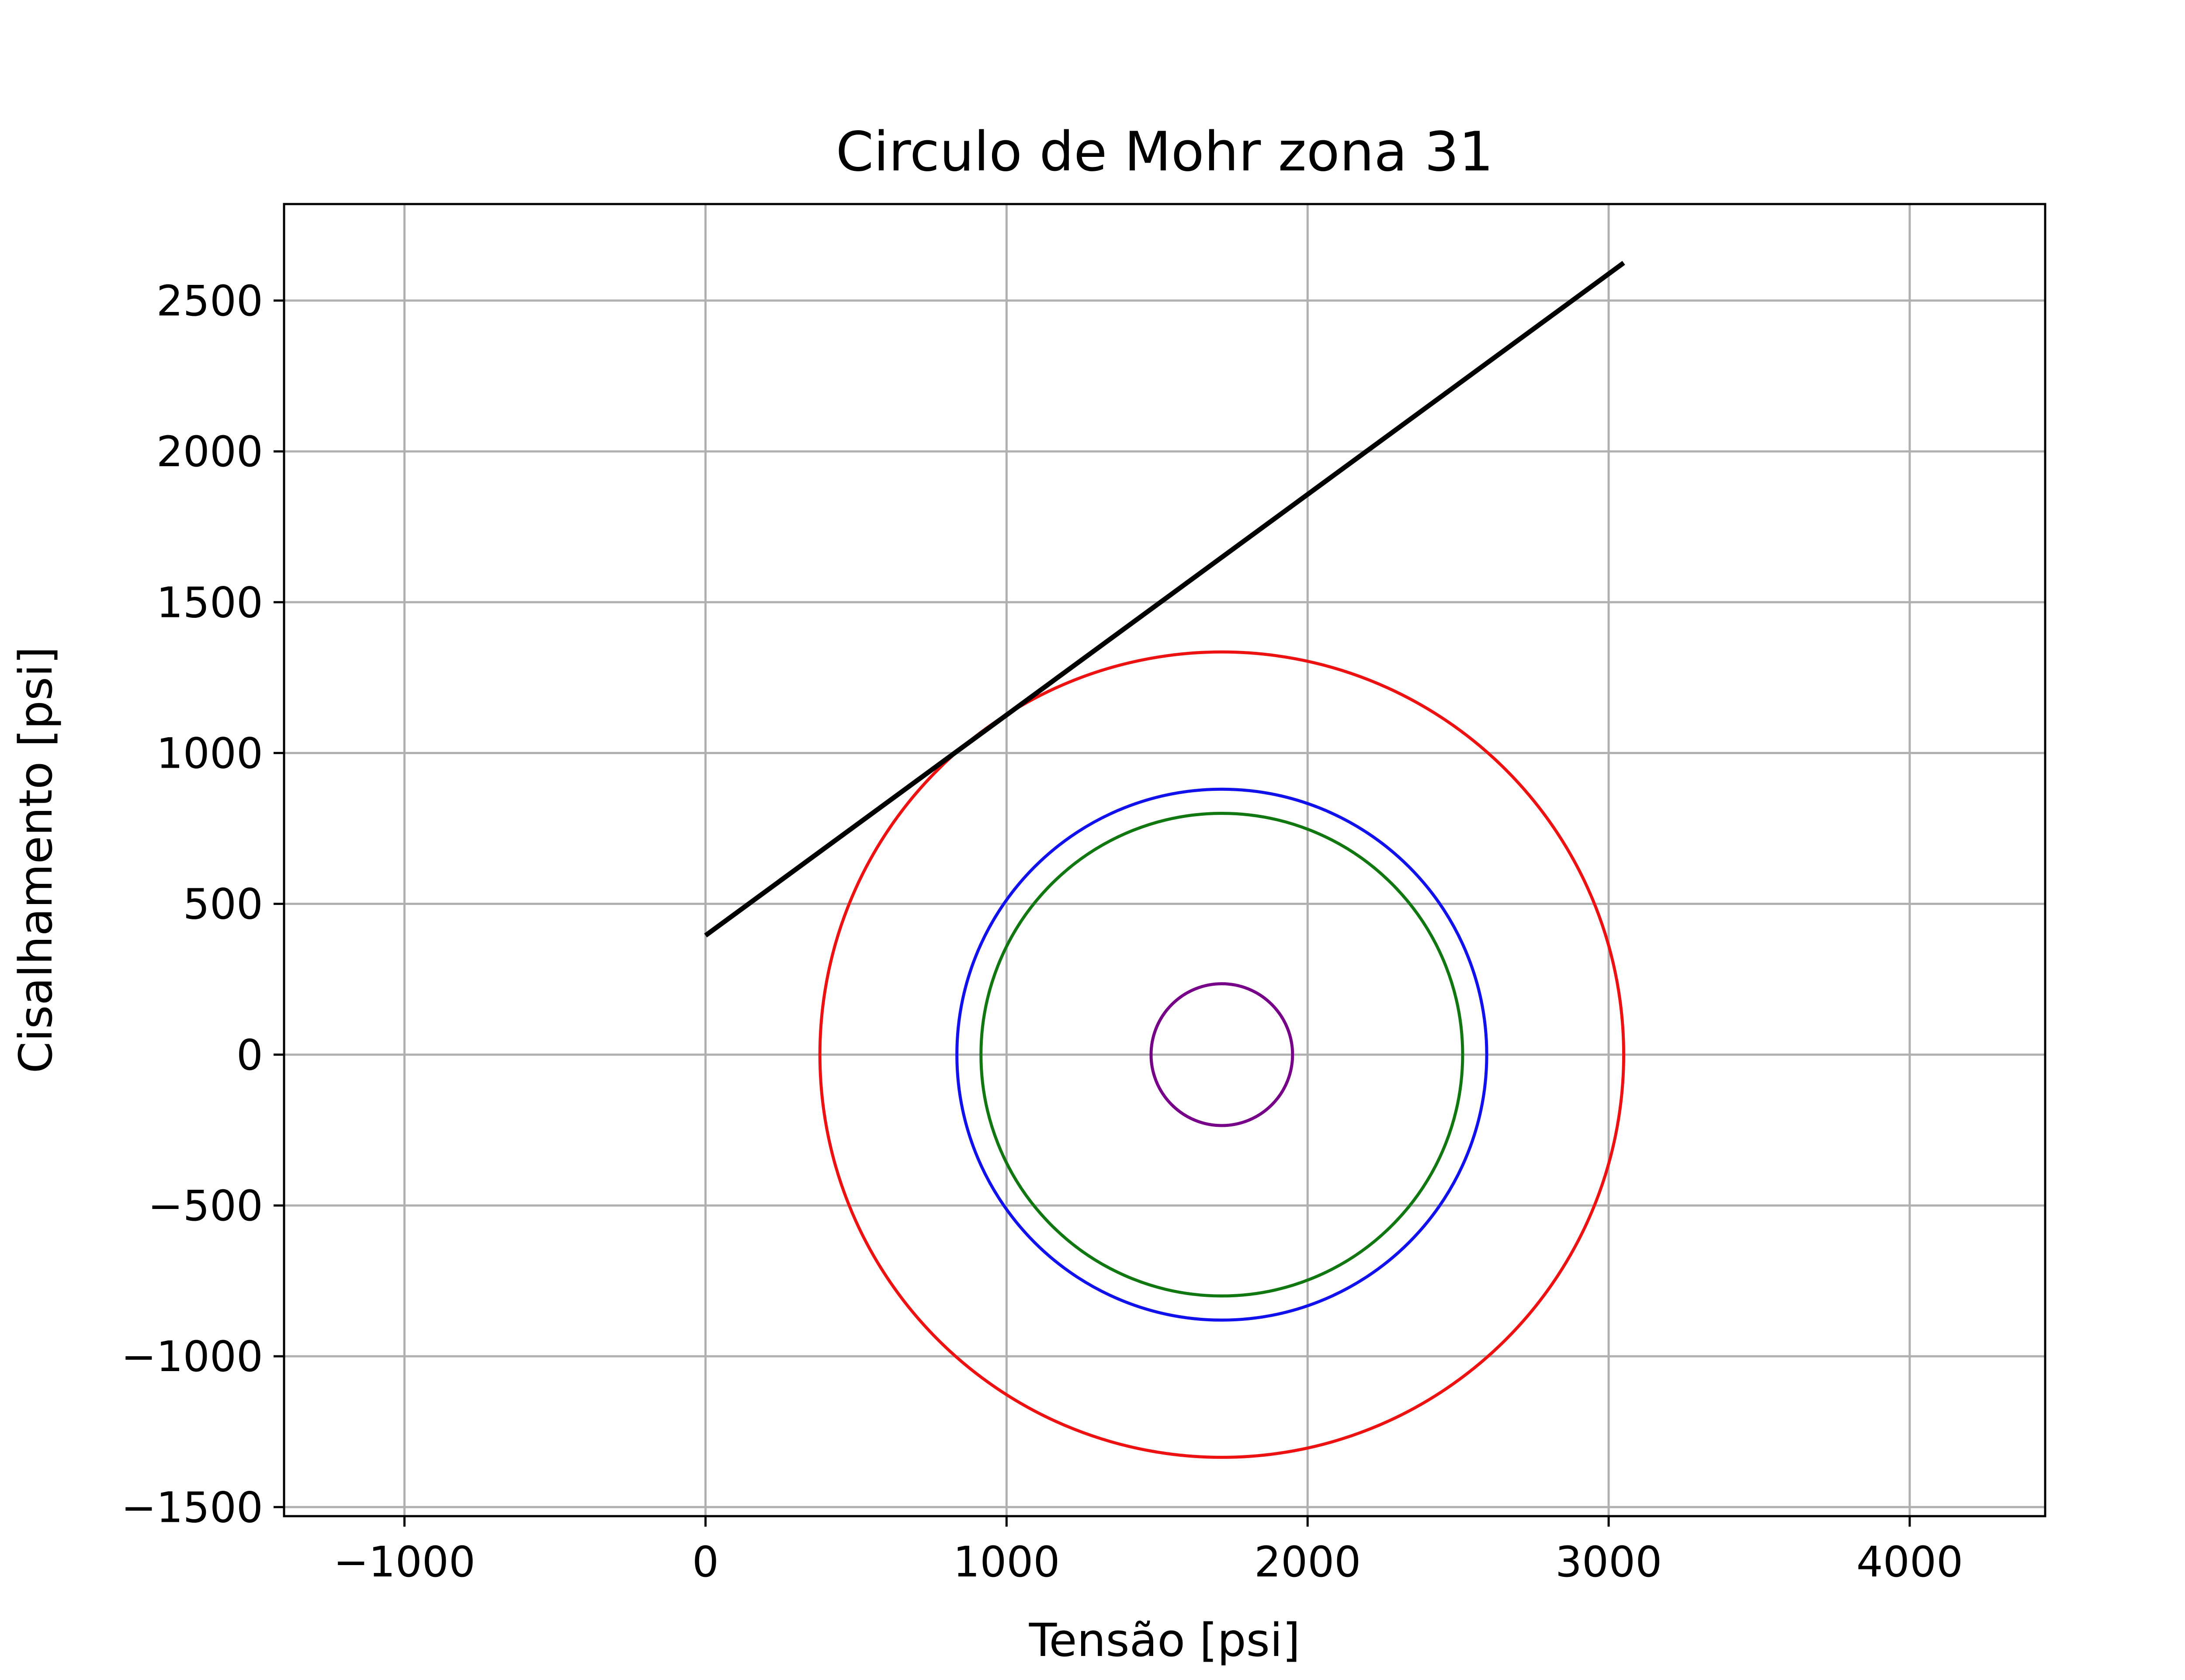  I want to click on y-tick-label: −1500, so click(192, 1508).